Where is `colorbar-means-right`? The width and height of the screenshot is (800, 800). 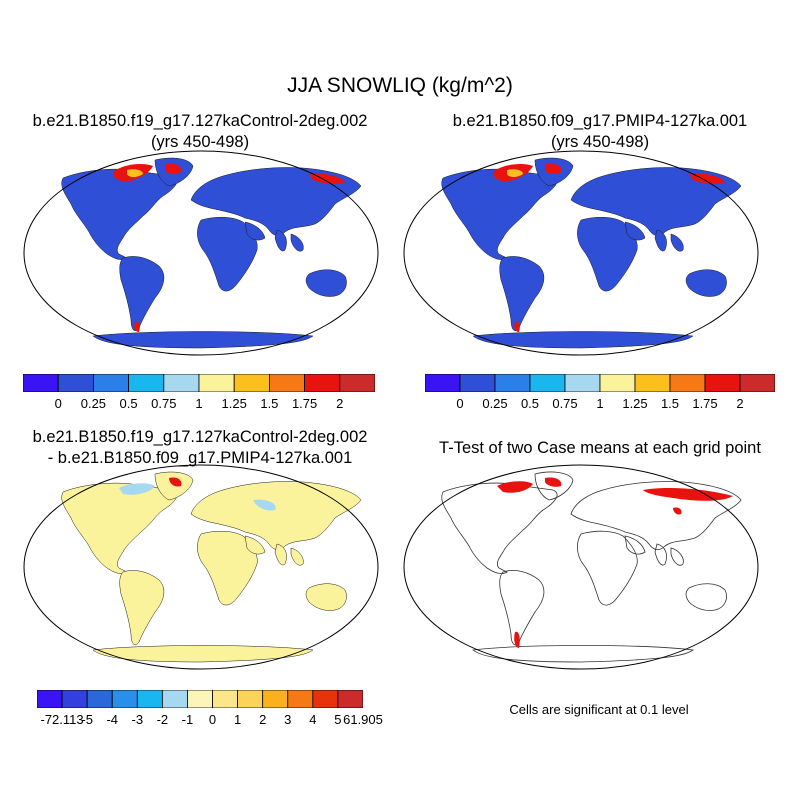
colorbar-means-right is located at coordinates (600, 383).